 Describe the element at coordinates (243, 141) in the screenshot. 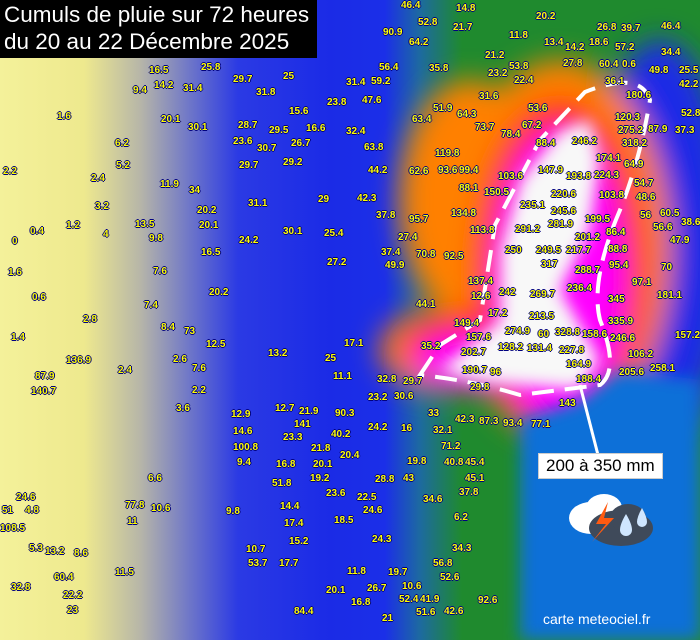

I see `station-value: 23.6` at that location.